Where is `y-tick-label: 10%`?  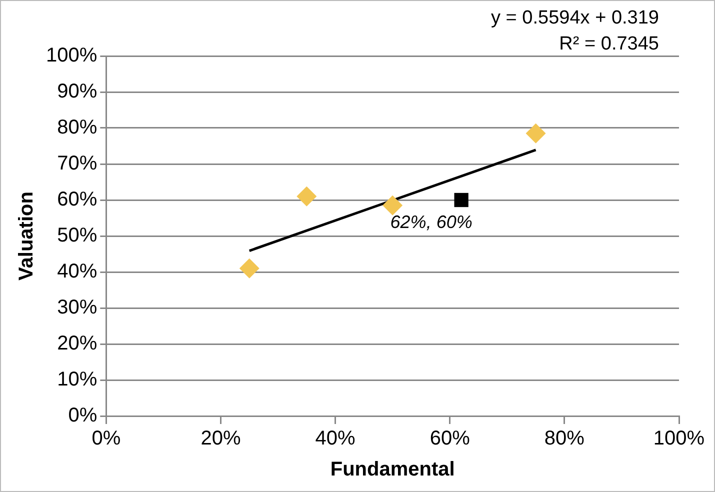
y-tick-label: 10% is located at coordinates (77, 379).